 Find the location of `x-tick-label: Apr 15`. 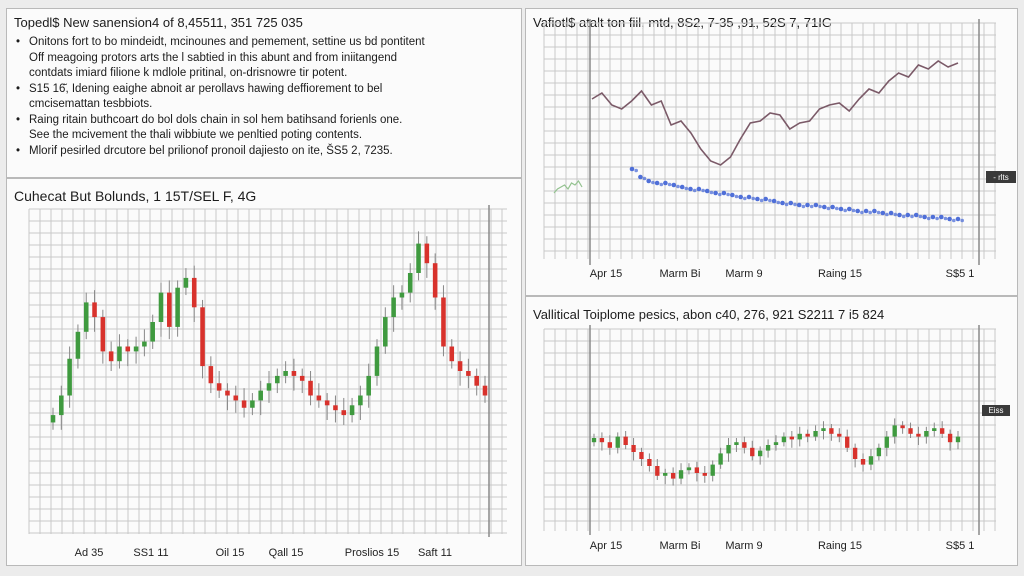

x-tick-label: Apr 15 is located at coordinates (606, 546).